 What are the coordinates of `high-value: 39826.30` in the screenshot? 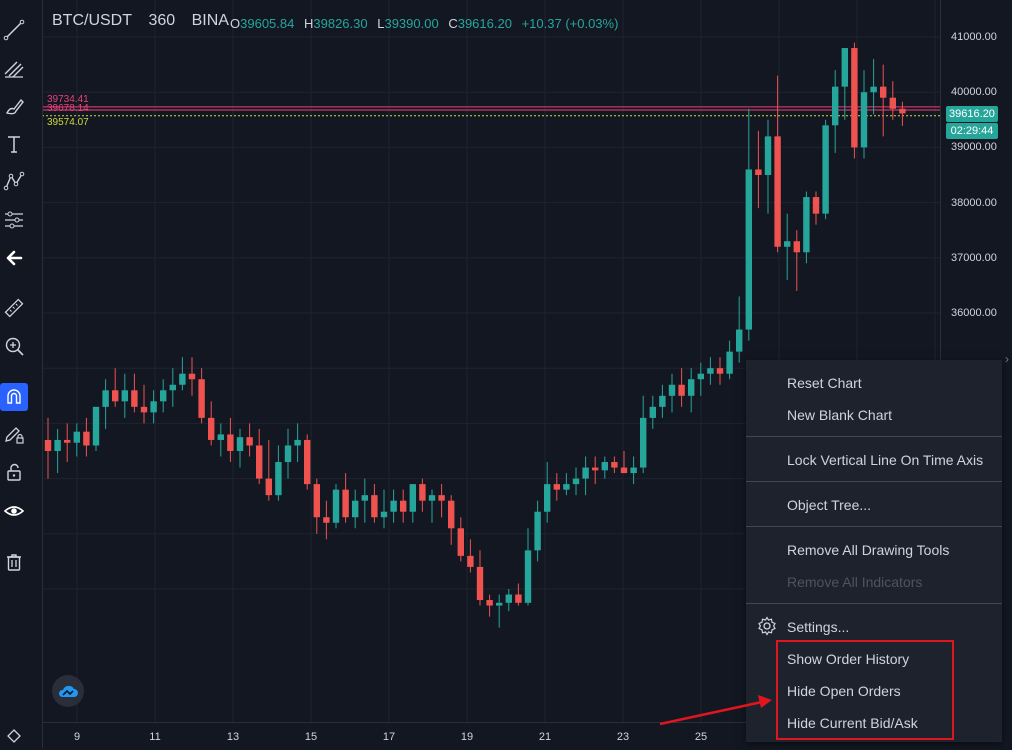 It's located at (340, 23).